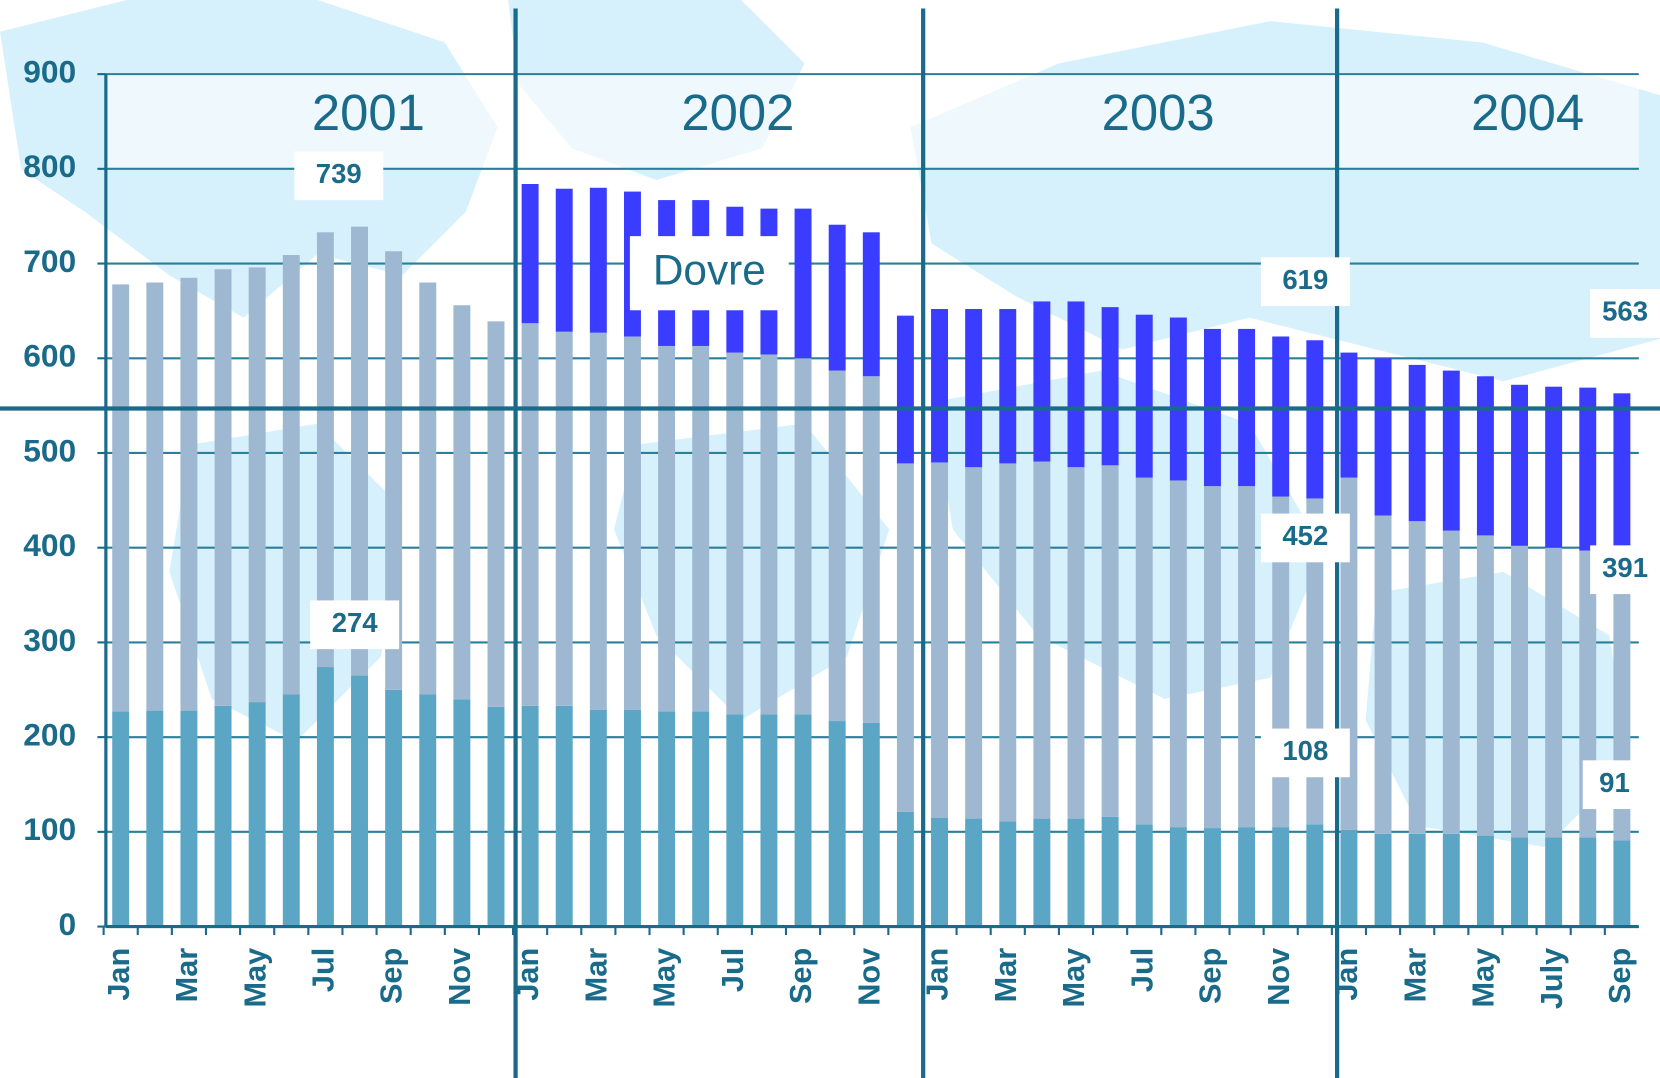 The image size is (1660, 1078). Describe the element at coordinates (49, 166) in the screenshot. I see `y-tick-label: 800` at that location.